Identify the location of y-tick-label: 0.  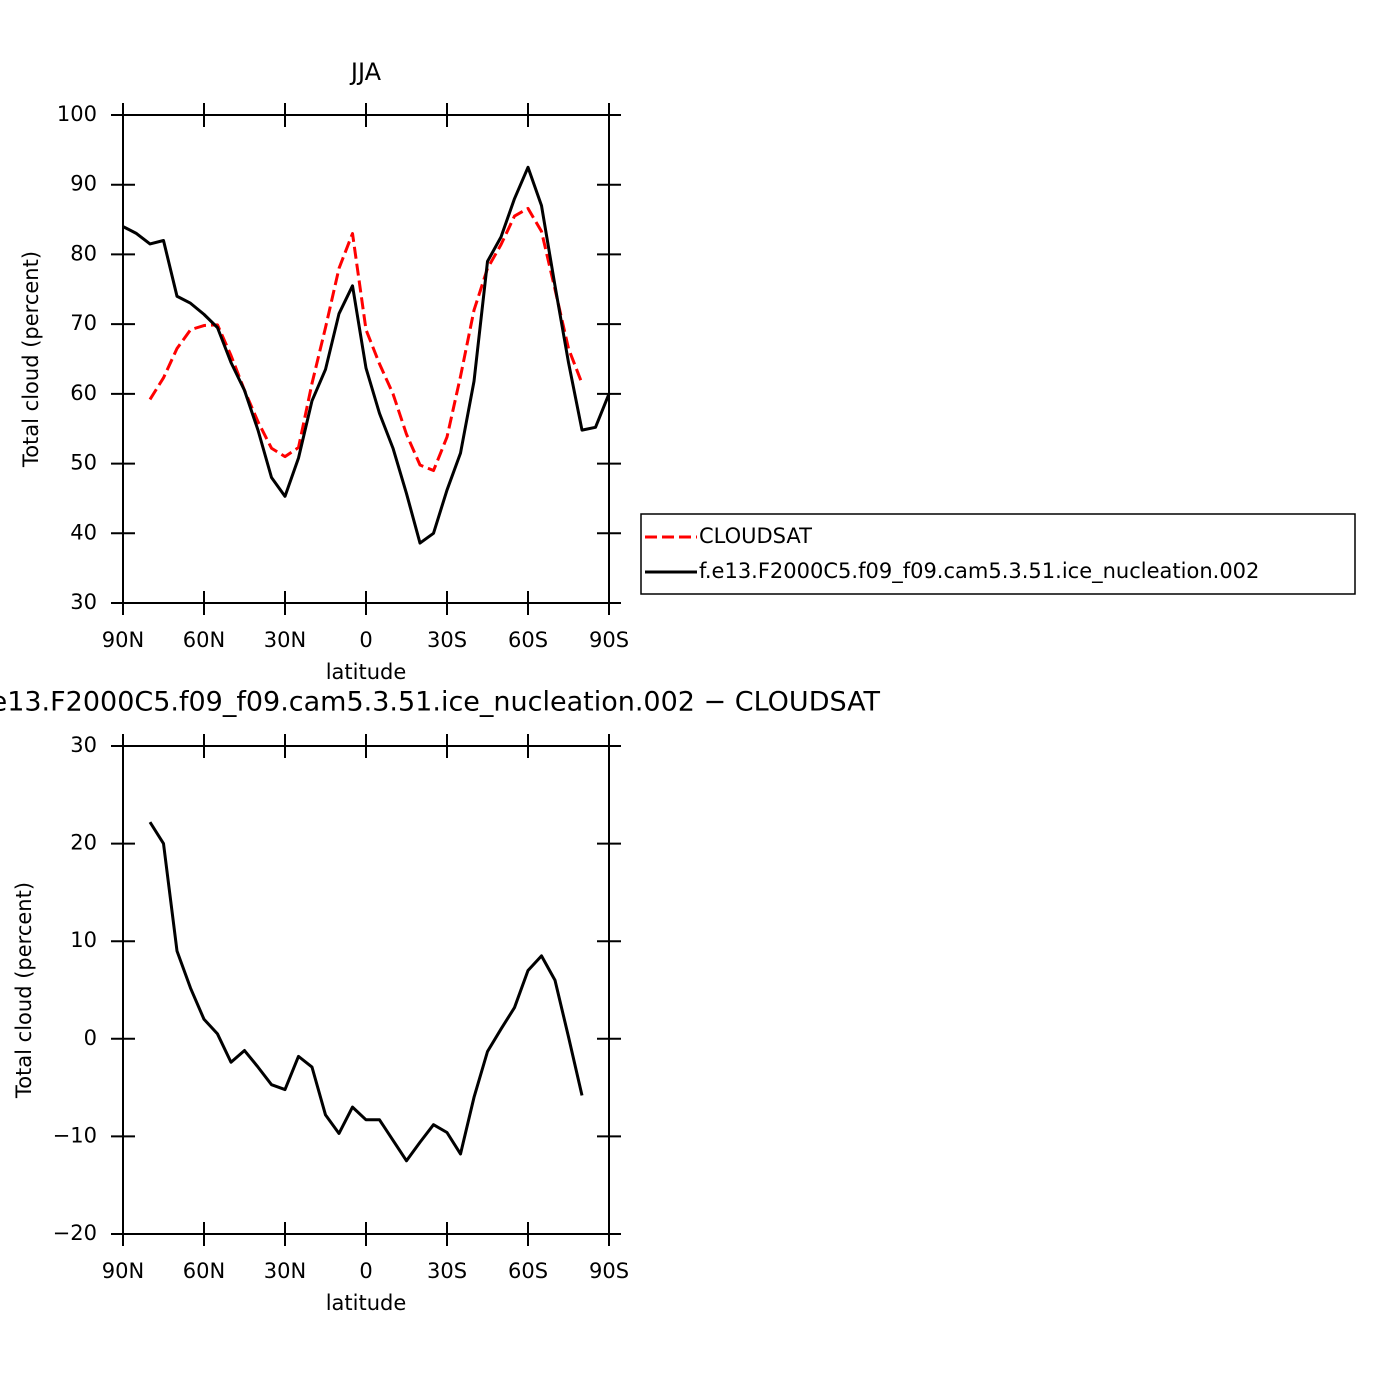
(90, 1038).